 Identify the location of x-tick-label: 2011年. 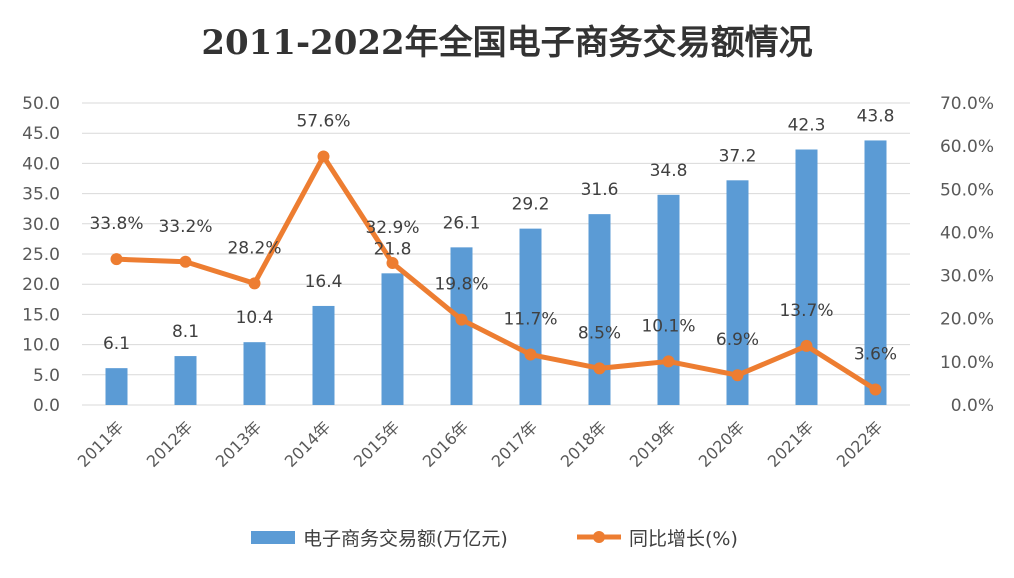
(101, 444).